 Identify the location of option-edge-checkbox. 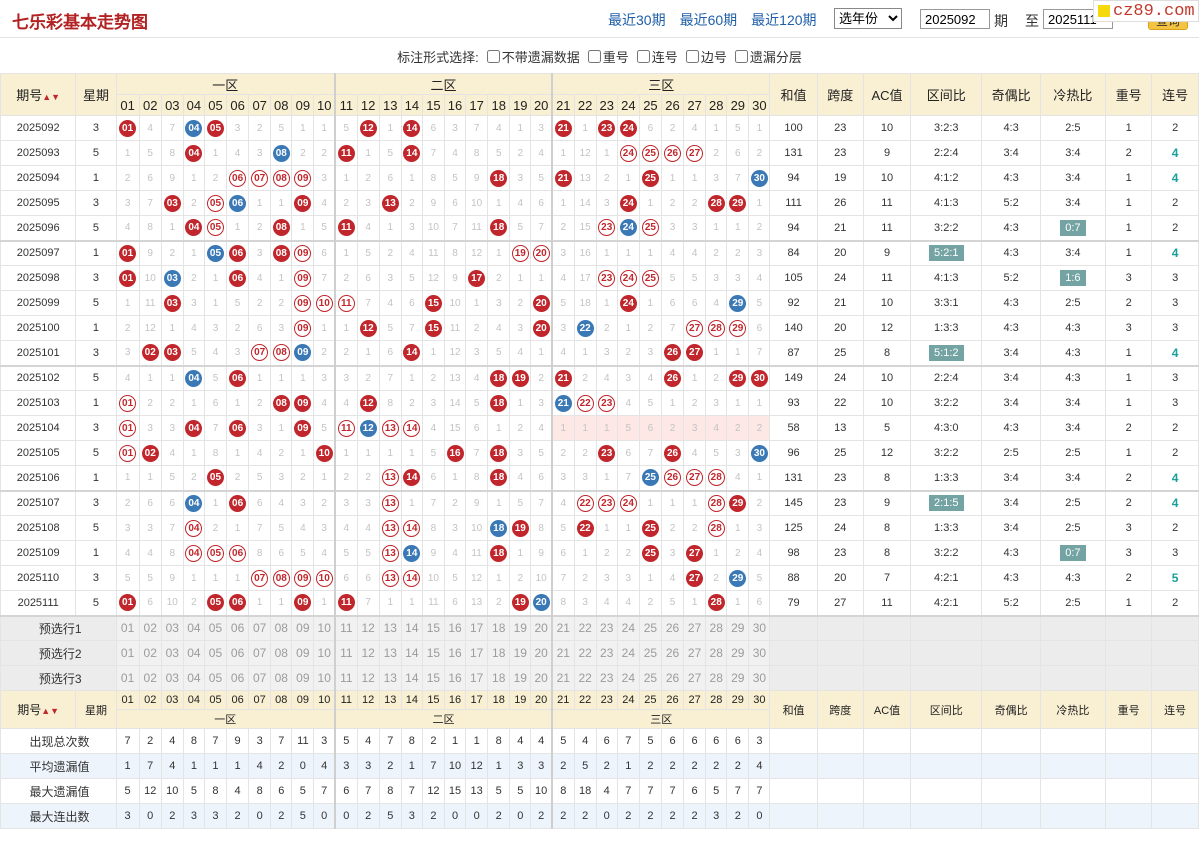
(692, 56).